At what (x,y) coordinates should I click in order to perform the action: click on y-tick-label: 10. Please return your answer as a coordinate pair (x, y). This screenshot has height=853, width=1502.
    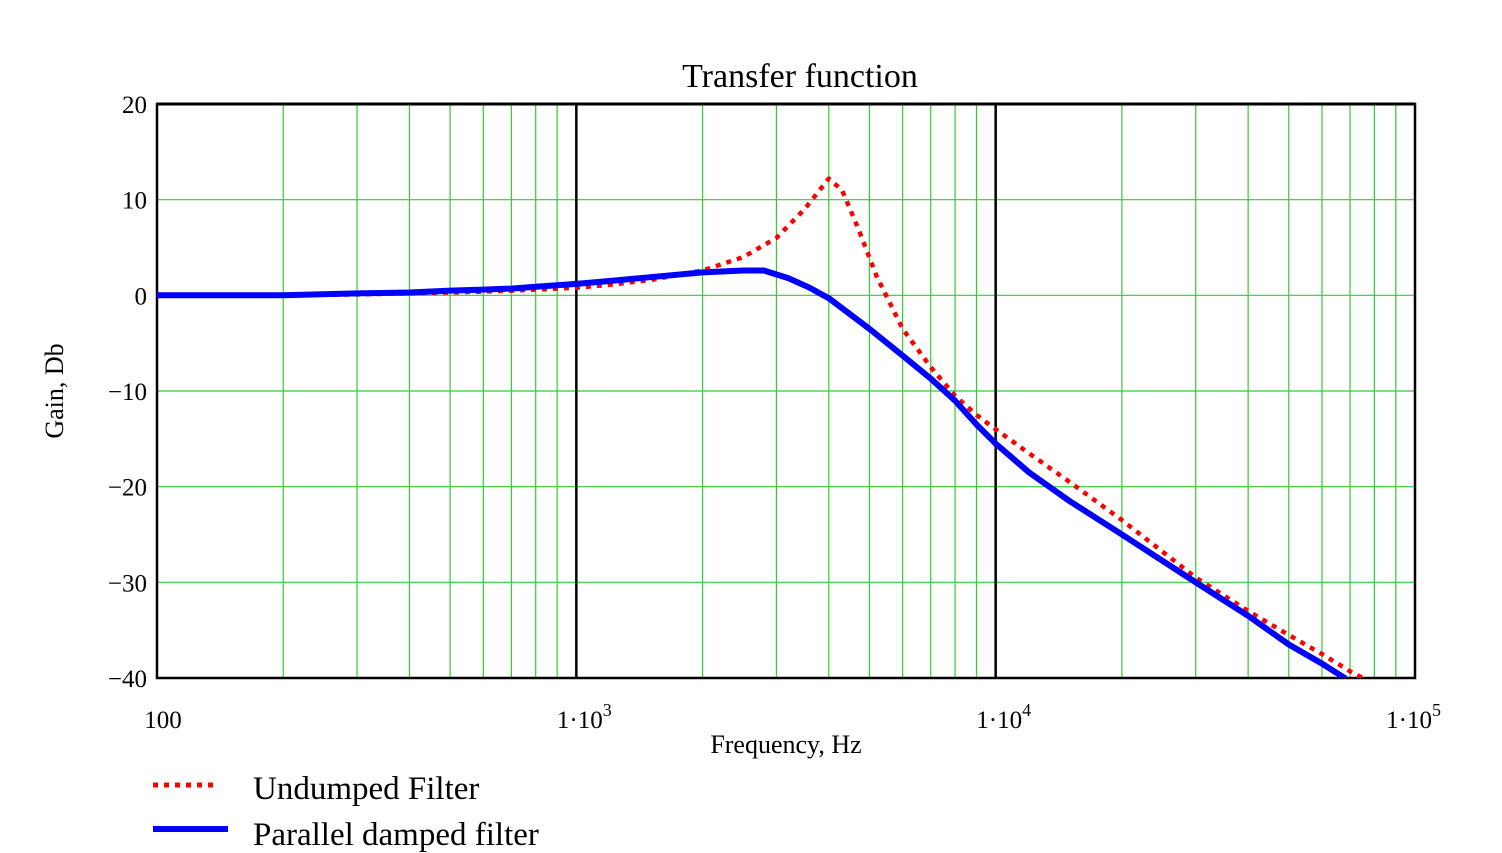
    Looking at the image, I should click on (134, 201).